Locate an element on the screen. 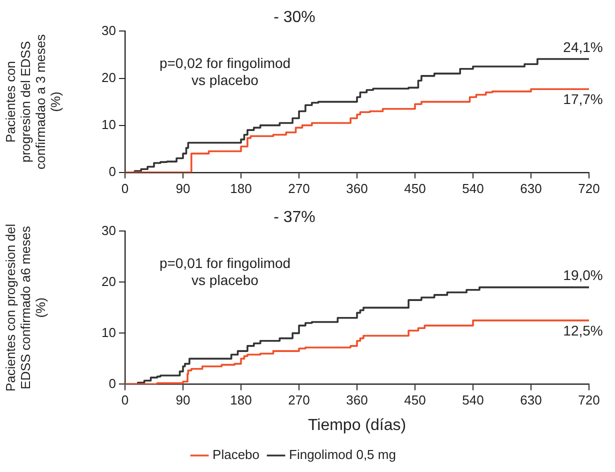 This screenshot has height=472, width=615. y-axis-title: Pacientes con progresion del EDSS confirmado a6 meses (%) is located at coordinates (25, 308).